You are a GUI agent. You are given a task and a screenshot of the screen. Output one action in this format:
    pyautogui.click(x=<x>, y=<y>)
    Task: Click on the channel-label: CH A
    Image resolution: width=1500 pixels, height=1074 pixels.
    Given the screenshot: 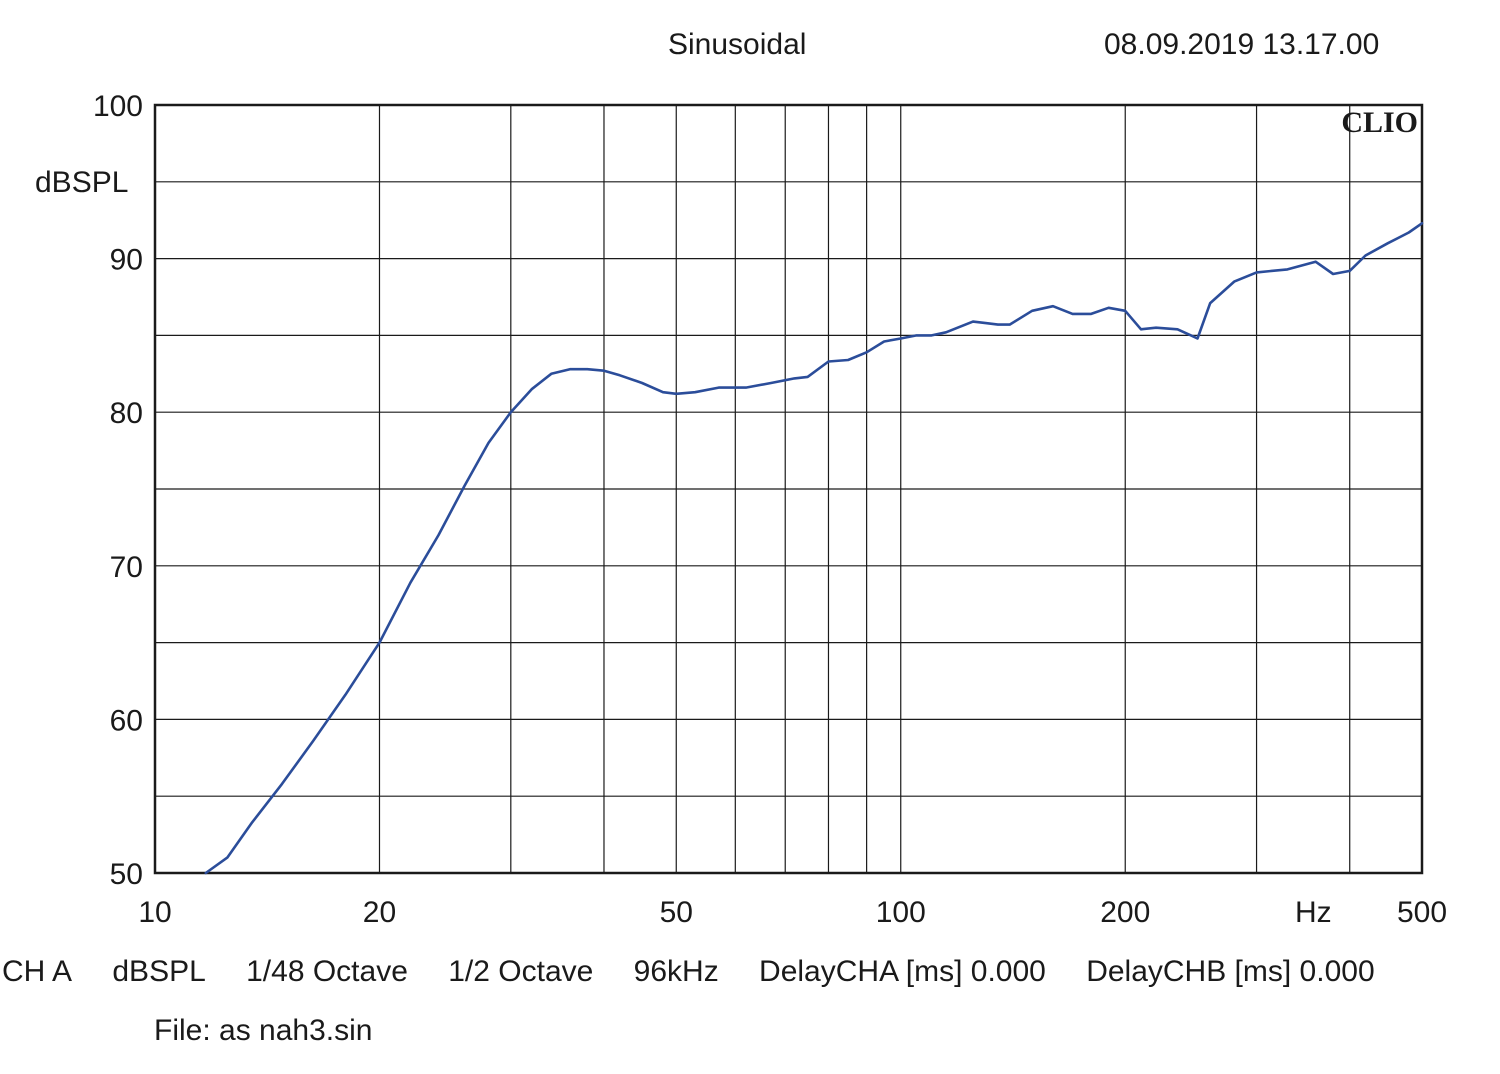 What is the action you would take?
    pyautogui.click(x=37, y=971)
    